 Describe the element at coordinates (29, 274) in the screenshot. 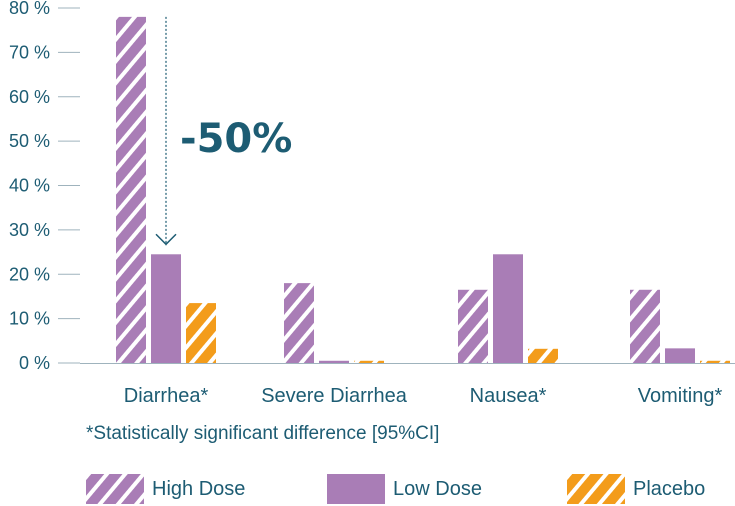

I see `y-tick-label: 20 %` at that location.